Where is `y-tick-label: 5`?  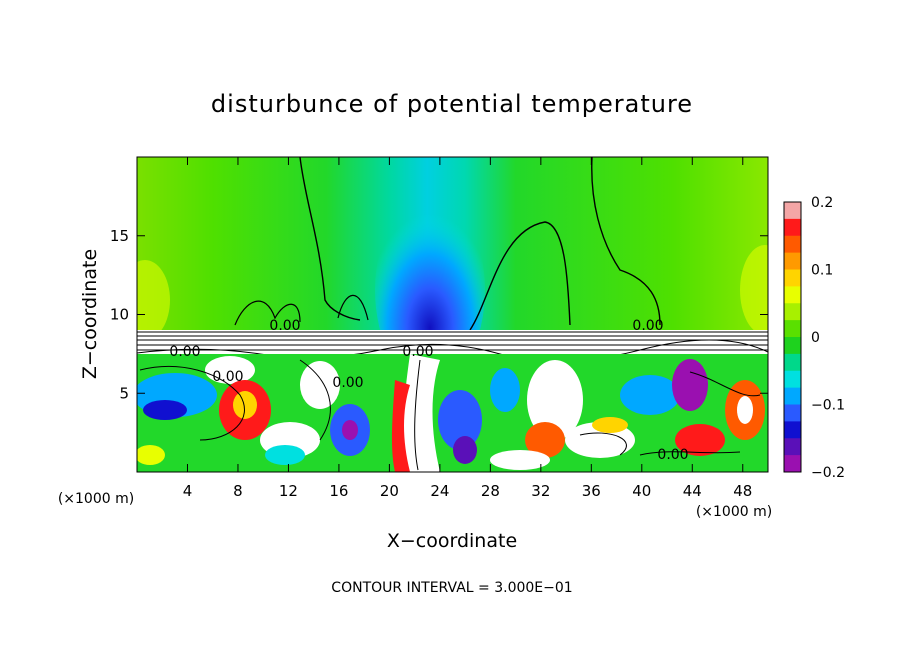 y-tick-label: 5 is located at coordinates (124, 393).